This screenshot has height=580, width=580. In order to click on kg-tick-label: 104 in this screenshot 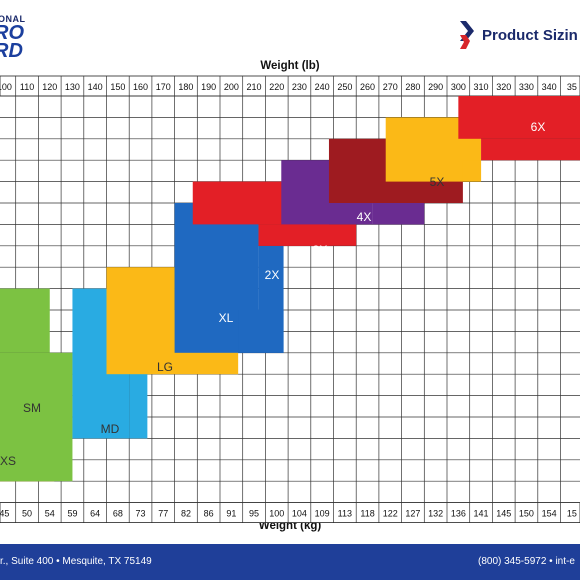, I will do `click(299, 514)`.